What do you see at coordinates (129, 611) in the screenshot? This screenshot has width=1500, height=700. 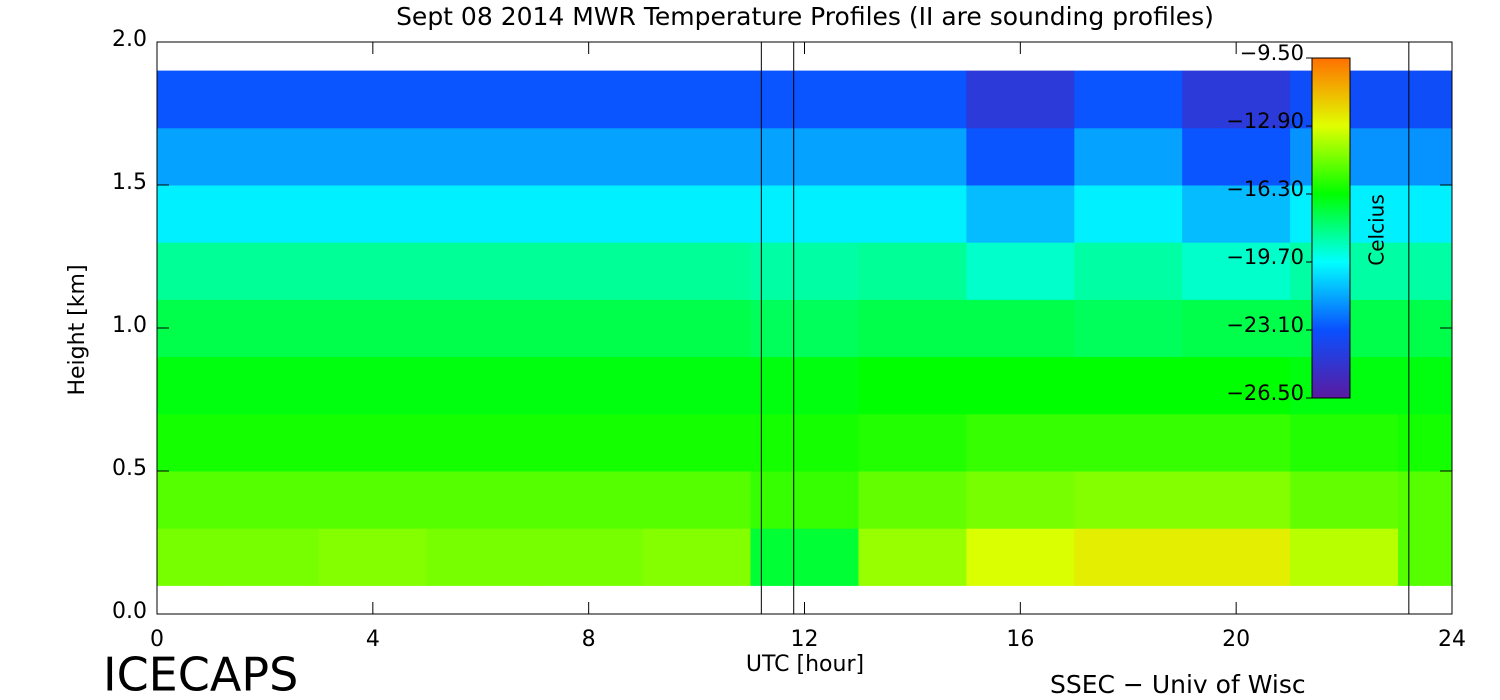 I see `y-tick-label: 0.0` at bounding box center [129, 611].